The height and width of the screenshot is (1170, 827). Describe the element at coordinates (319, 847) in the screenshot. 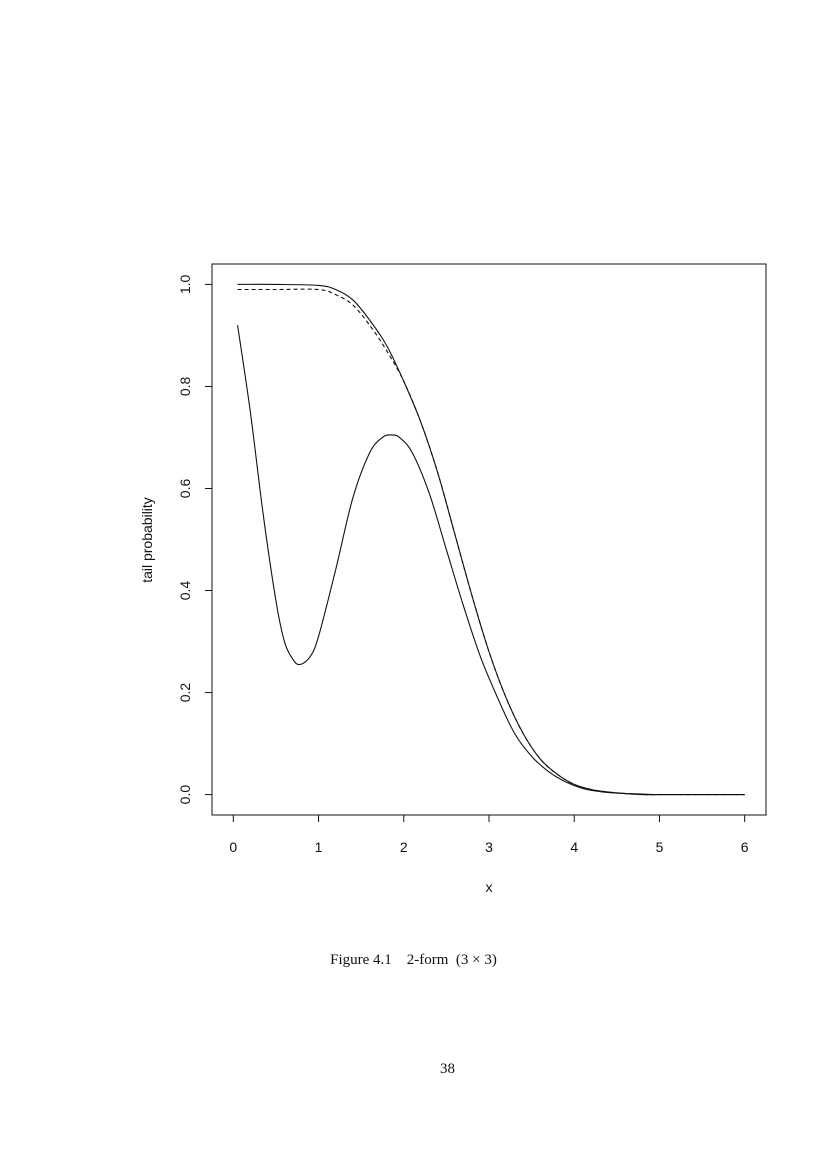

I see `x-tick-label: 1` at that location.